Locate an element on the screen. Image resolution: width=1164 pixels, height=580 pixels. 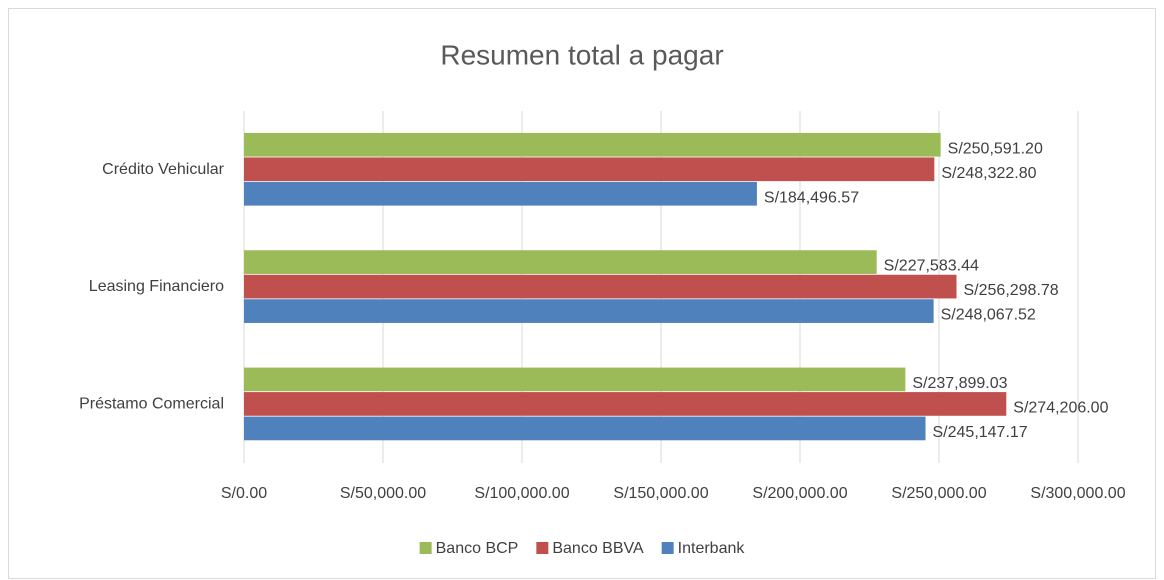
data-label: S/256,298.78 is located at coordinates (1011, 290).